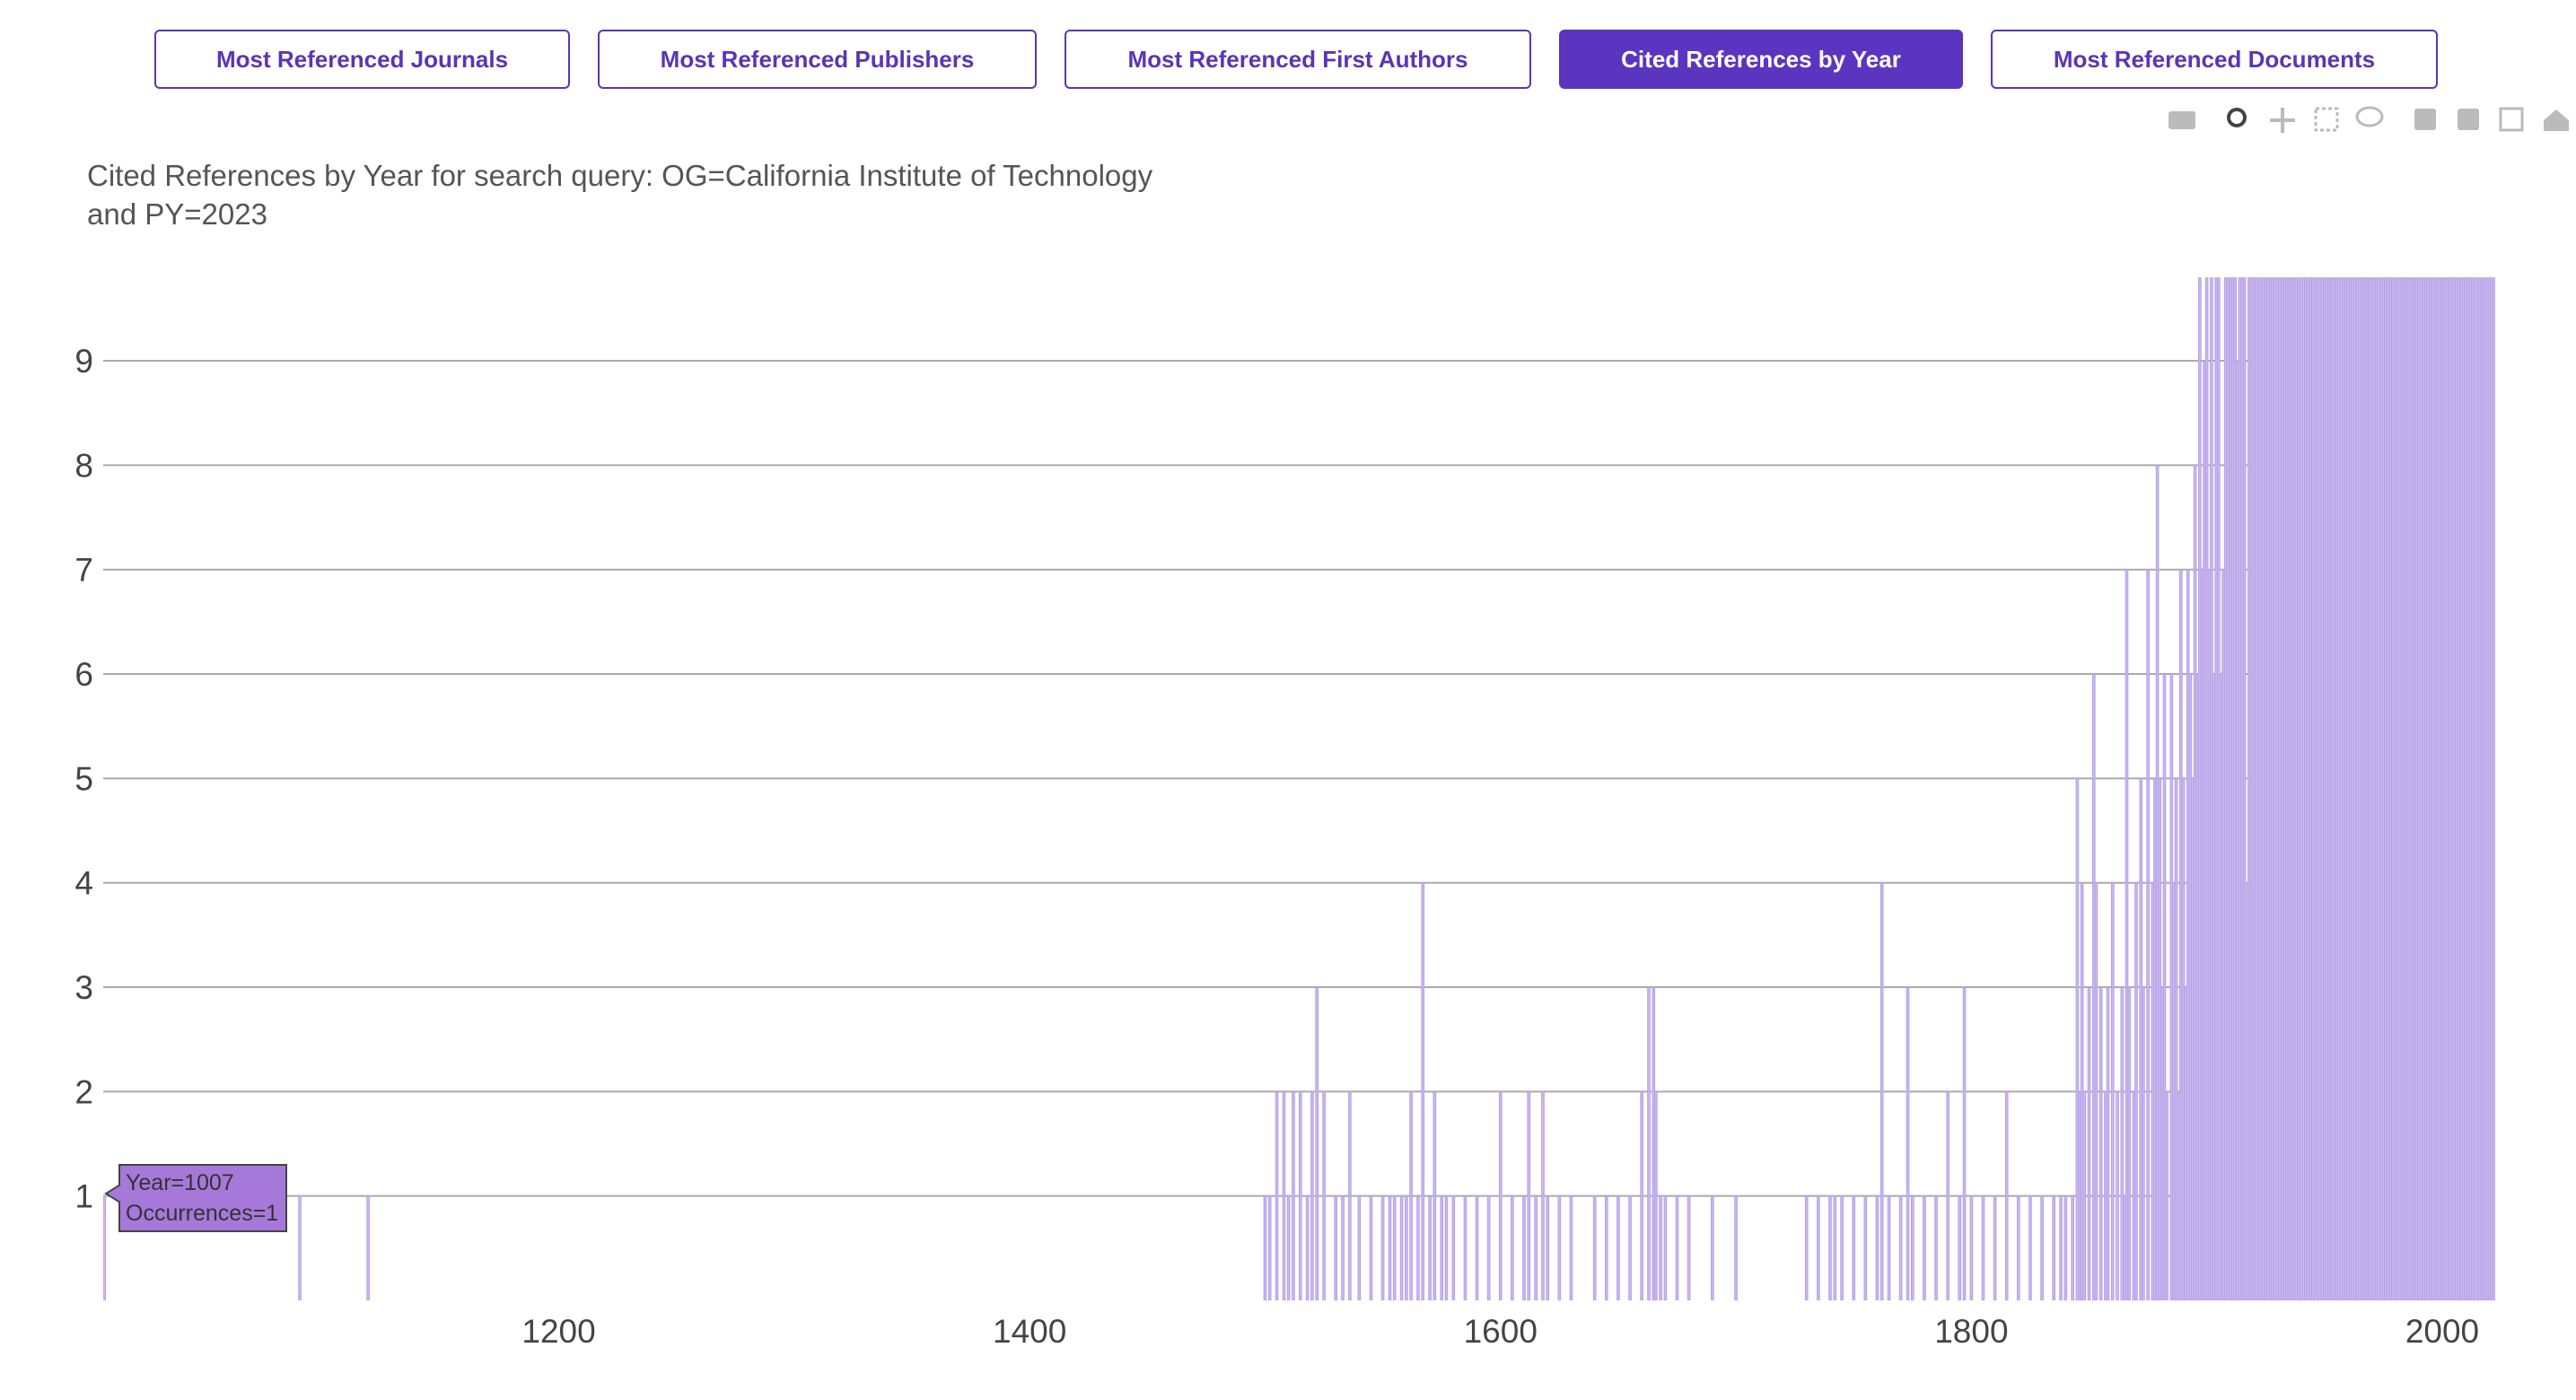 The image size is (2576, 1400). Describe the element at coordinates (2425, 120) in the screenshot. I see `zoom-in-icon` at that location.